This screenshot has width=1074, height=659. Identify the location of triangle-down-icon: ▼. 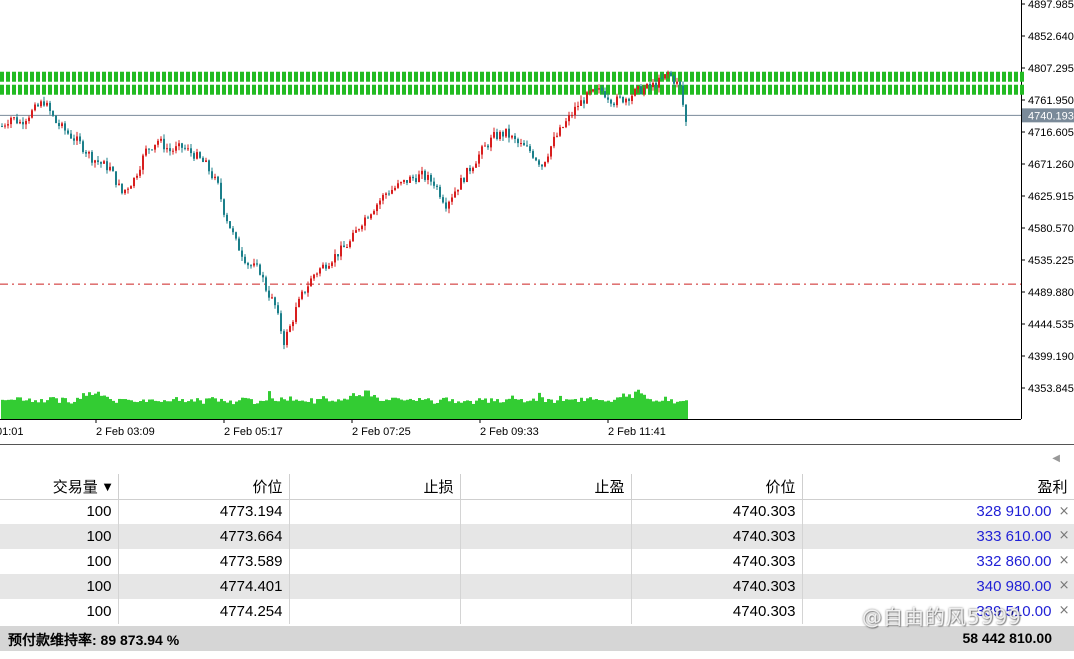
(107, 488).